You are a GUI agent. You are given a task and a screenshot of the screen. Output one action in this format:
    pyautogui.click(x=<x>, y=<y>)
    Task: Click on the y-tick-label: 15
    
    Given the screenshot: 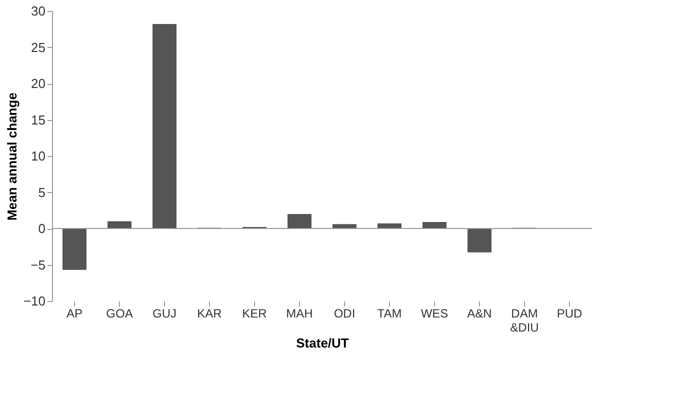 What is the action you would take?
    pyautogui.click(x=38, y=120)
    